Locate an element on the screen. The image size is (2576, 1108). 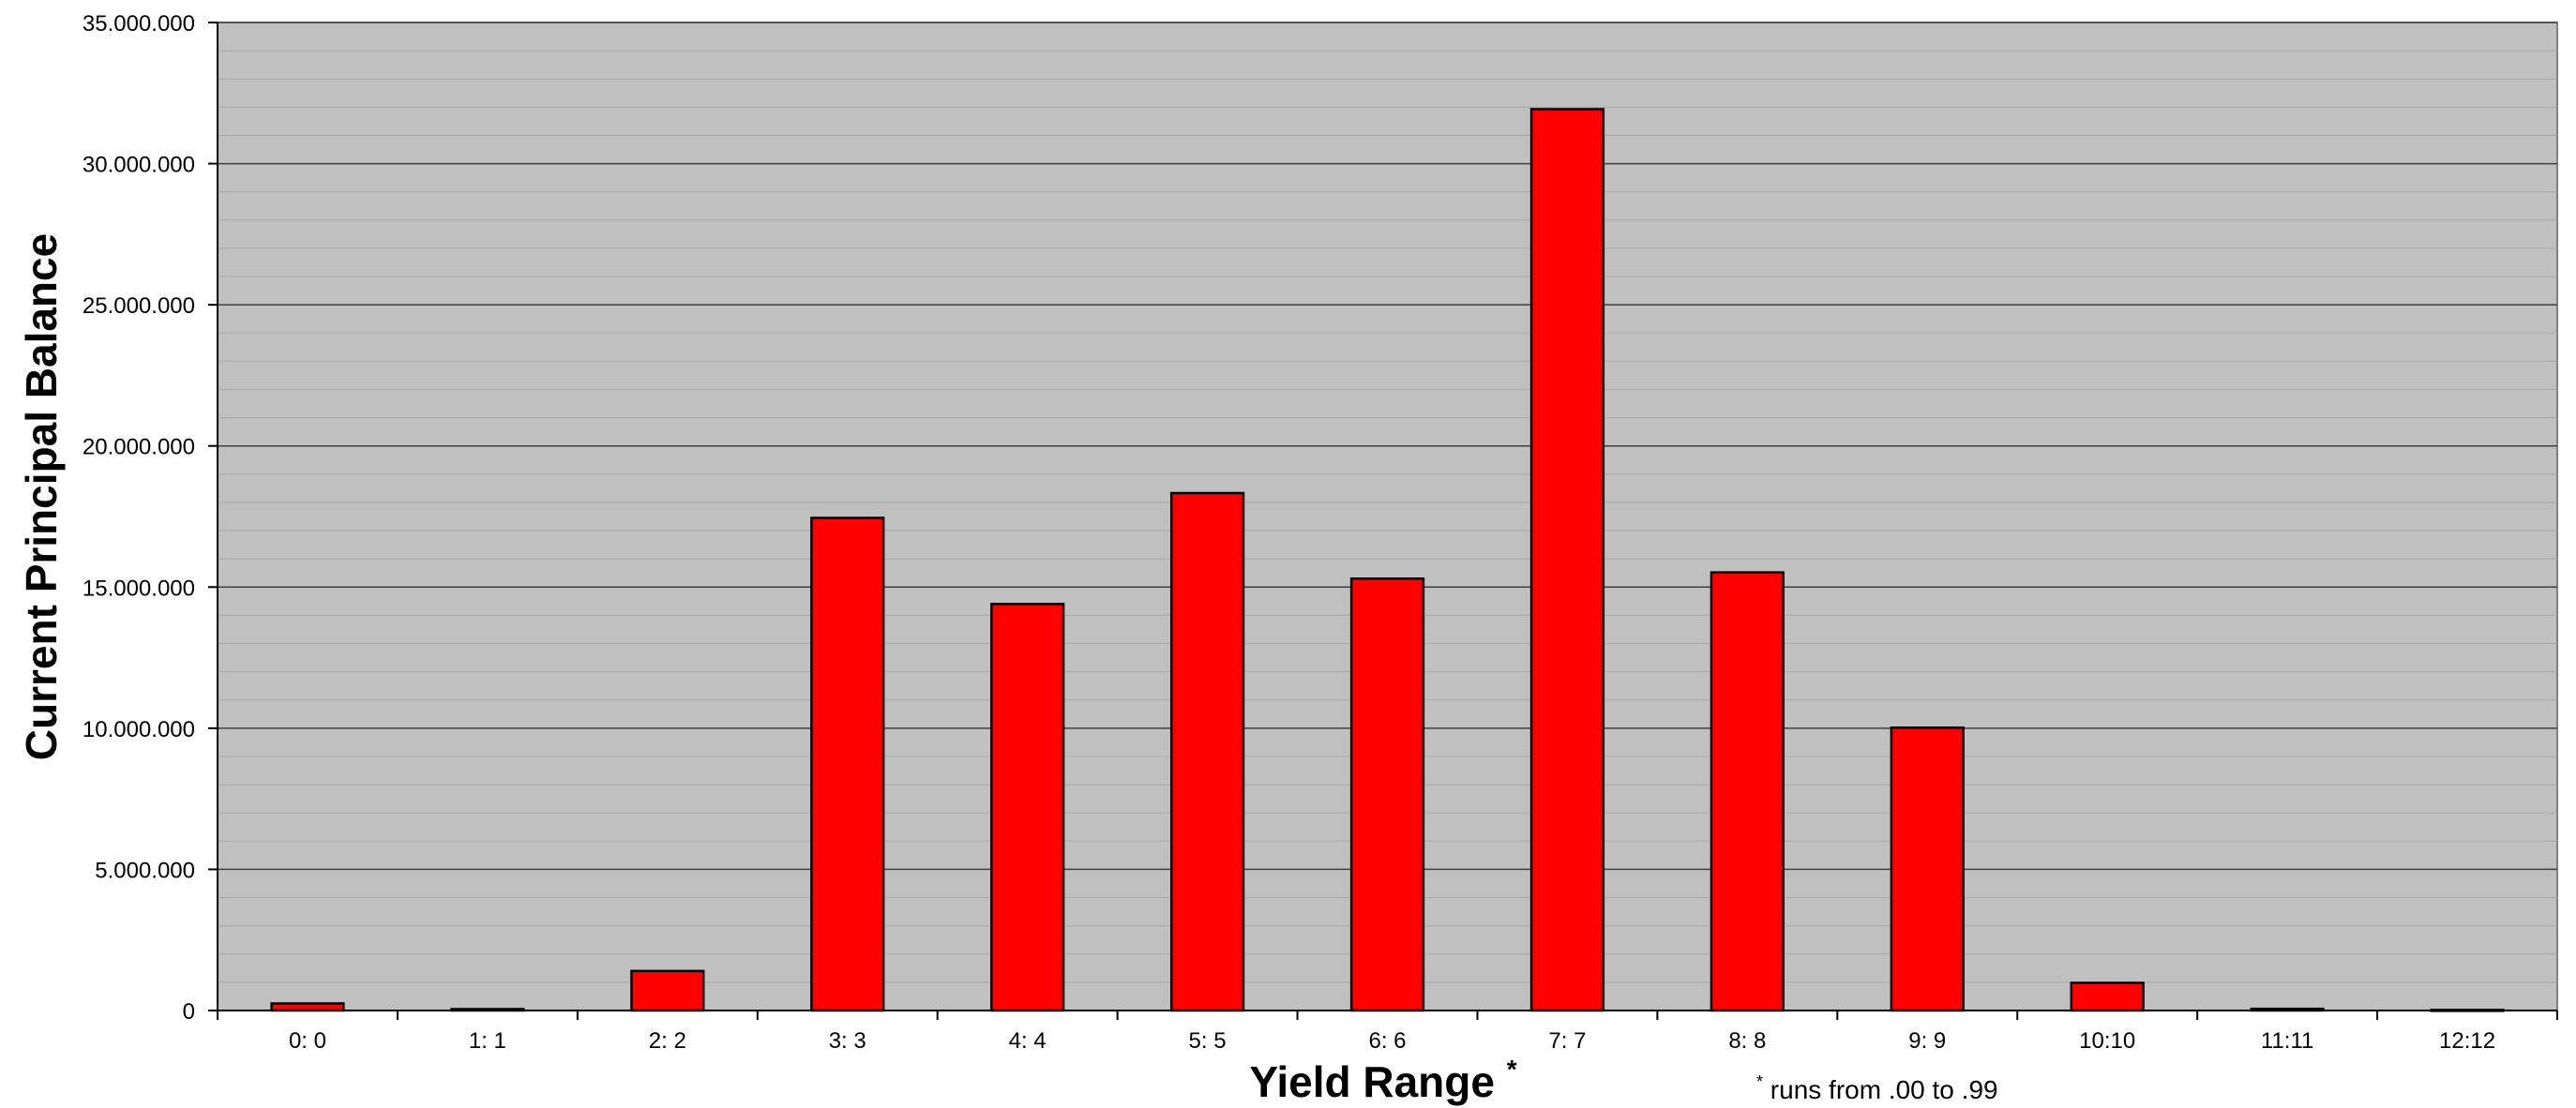
x-tick-label: 5 is located at coordinates (1208, 1041).